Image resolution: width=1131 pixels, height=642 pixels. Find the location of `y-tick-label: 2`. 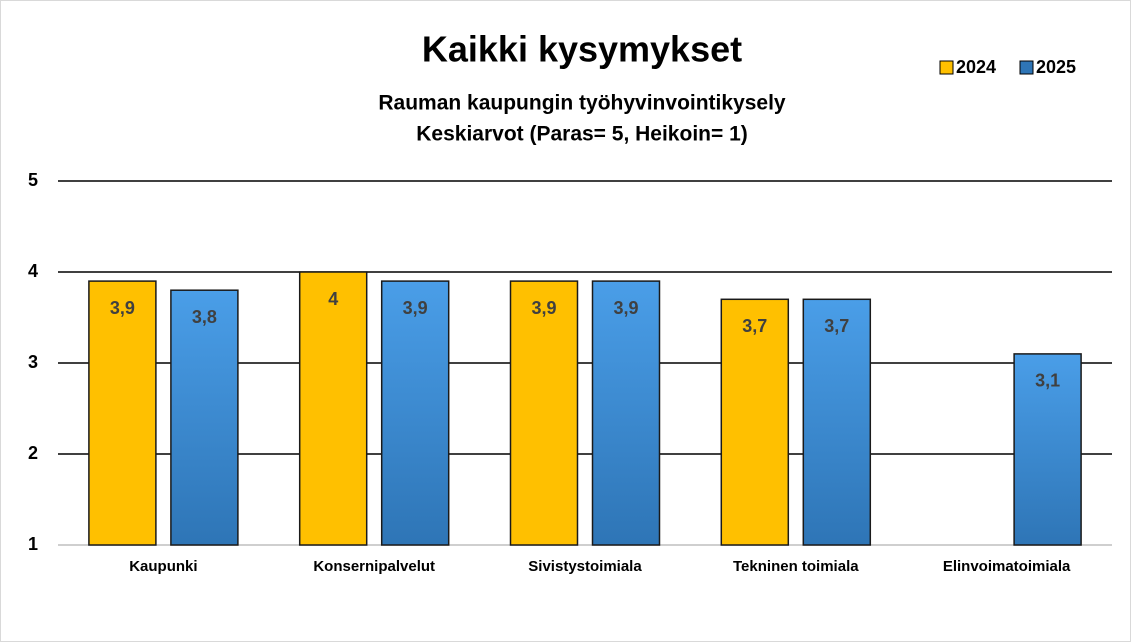

y-tick-label: 2 is located at coordinates (33, 453).